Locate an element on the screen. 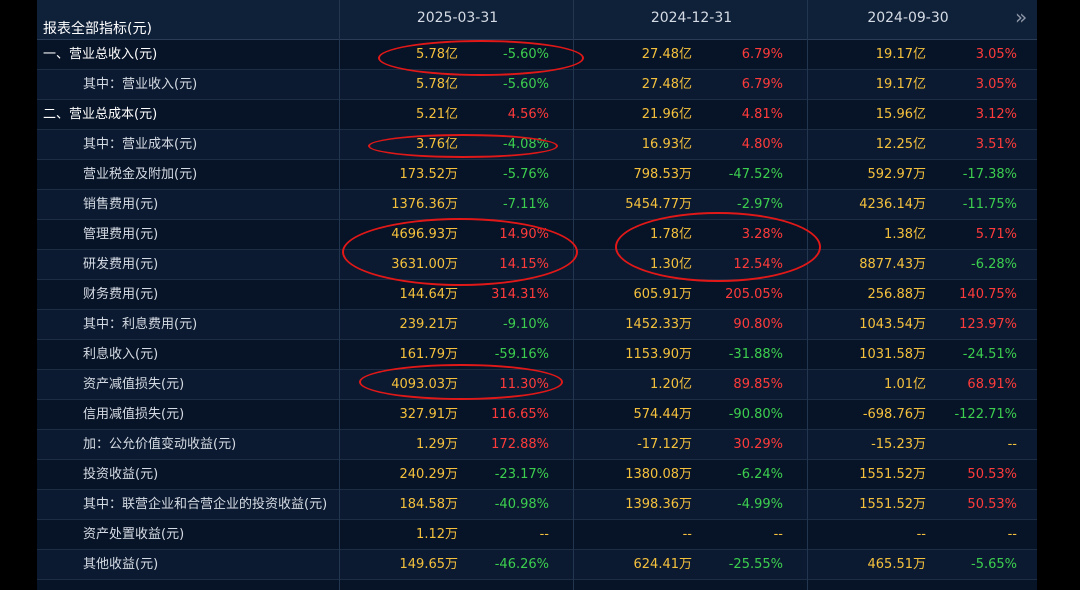 The width and height of the screenshot is (1080, 590). row-label: 财务费用(元) is located at coordinates (121, 294).